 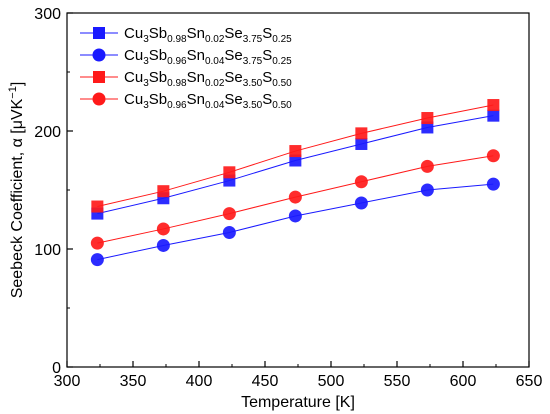 What do you see at coordinates (56, 368) in the screenshot?
I see `y-tick-label: 0` at bounding box center [56, 368].